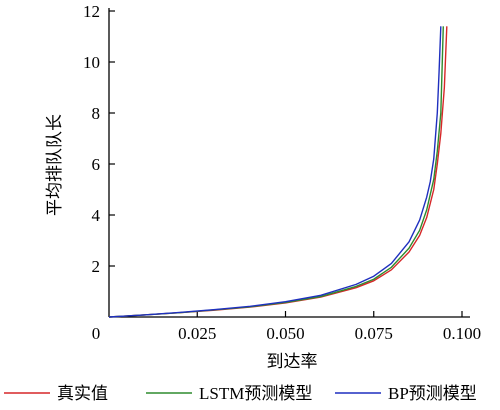 This screenshot has height=410, width=500. I want to click on y-tick-label: 4, so click(96, 215).